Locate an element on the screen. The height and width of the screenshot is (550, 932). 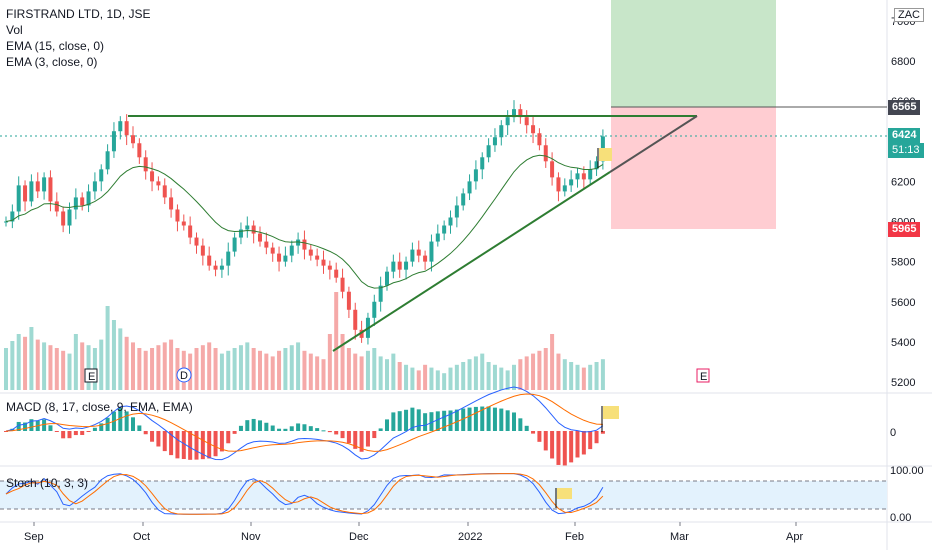
dividend-marker is located at coordinates (184, 375).